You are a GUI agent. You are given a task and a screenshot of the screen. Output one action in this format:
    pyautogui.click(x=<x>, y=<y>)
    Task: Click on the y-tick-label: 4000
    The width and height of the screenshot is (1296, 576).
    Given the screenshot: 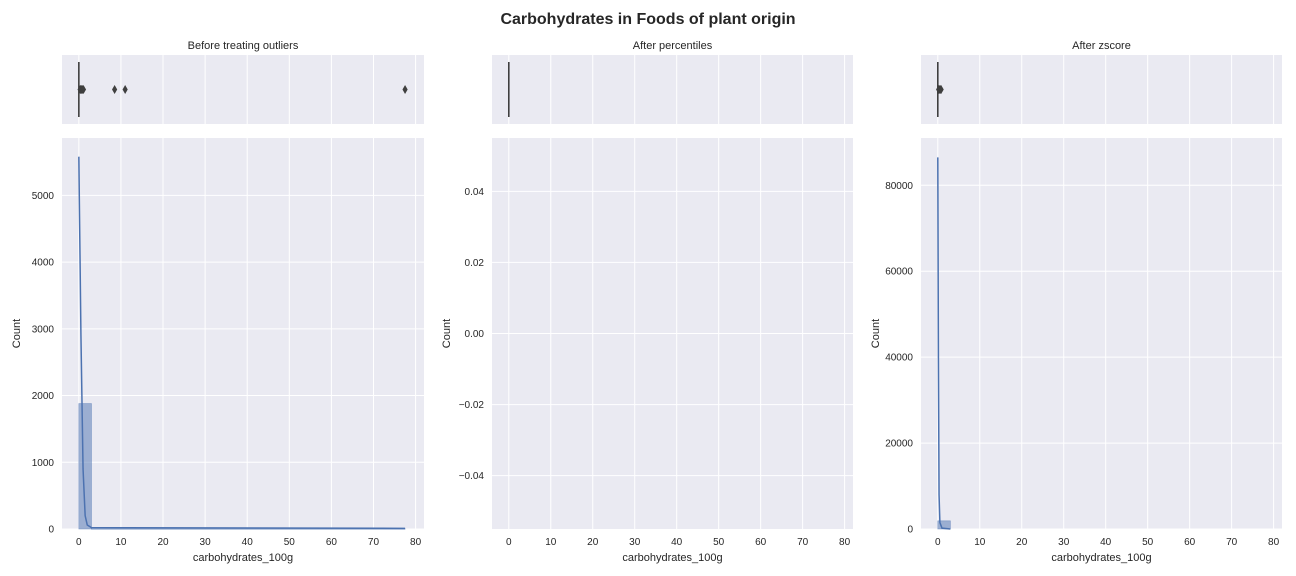 What is the action you would take?
    pyautogui.click(x=43, y=263)
    